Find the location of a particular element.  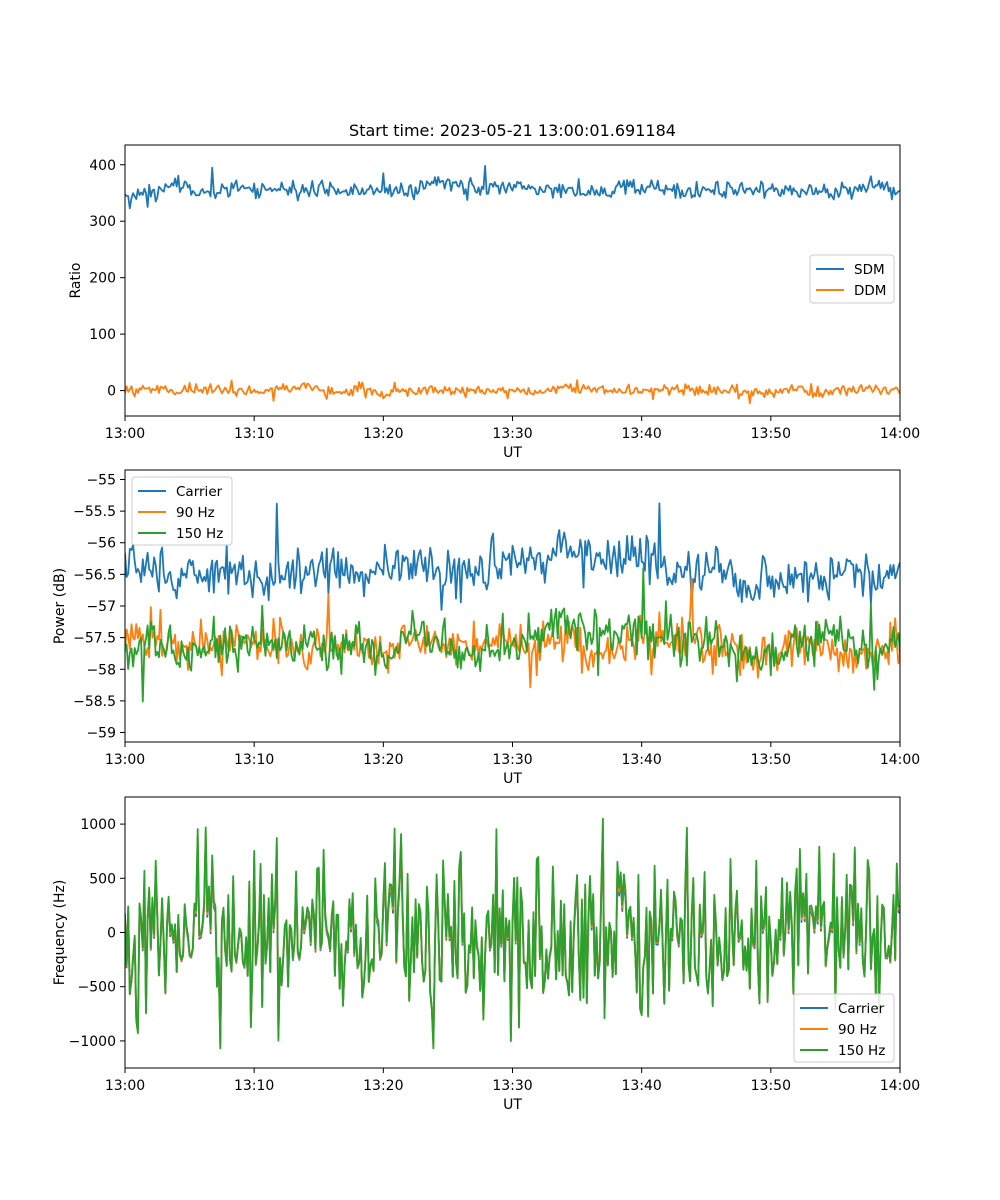

y-axis-label: Ratio is located at coordinates (76, 281).